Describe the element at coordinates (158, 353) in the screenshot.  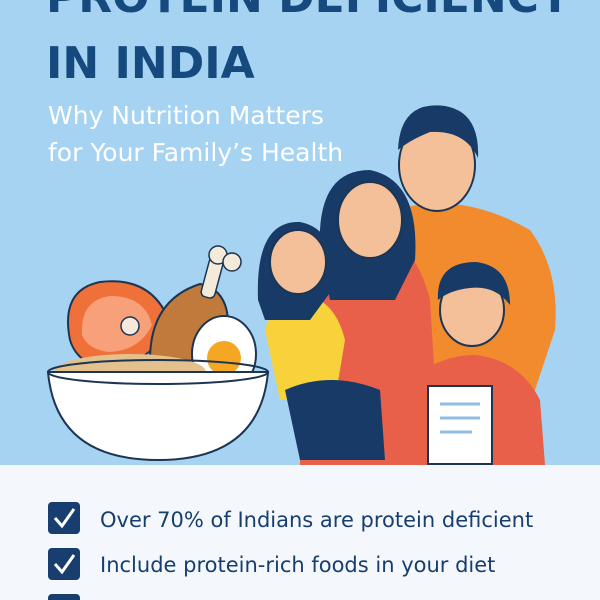
I see `food-illustration` at that location.